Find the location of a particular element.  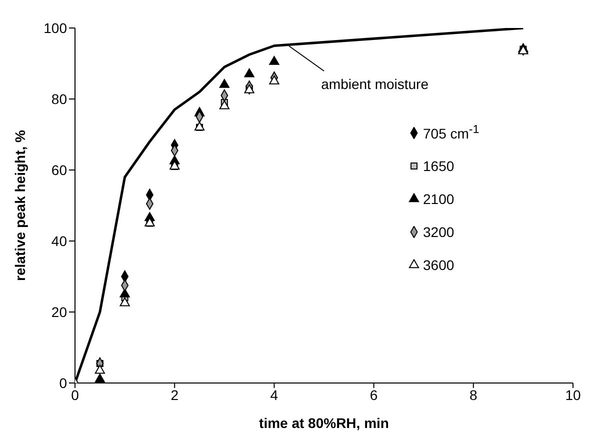

annotation: ambient moisture is located at coordinates (375, 84).